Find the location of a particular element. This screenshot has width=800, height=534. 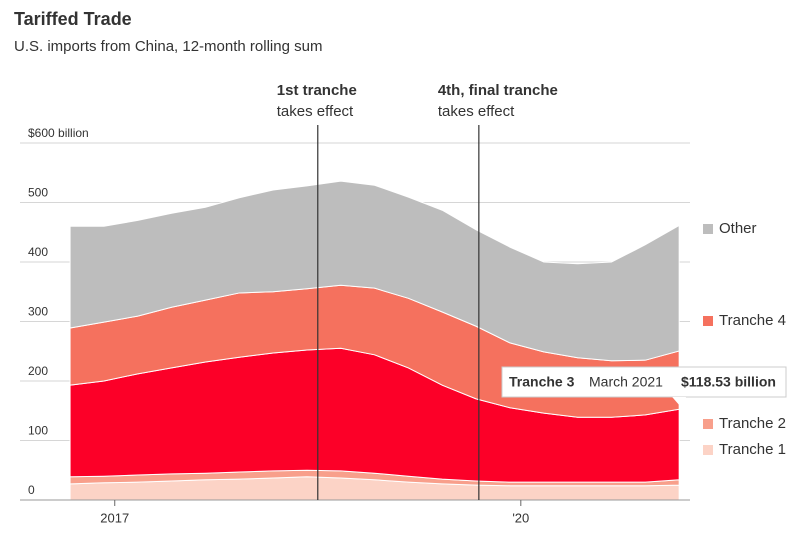

y-tick-label: 400 is located at coordinates (38, 252).